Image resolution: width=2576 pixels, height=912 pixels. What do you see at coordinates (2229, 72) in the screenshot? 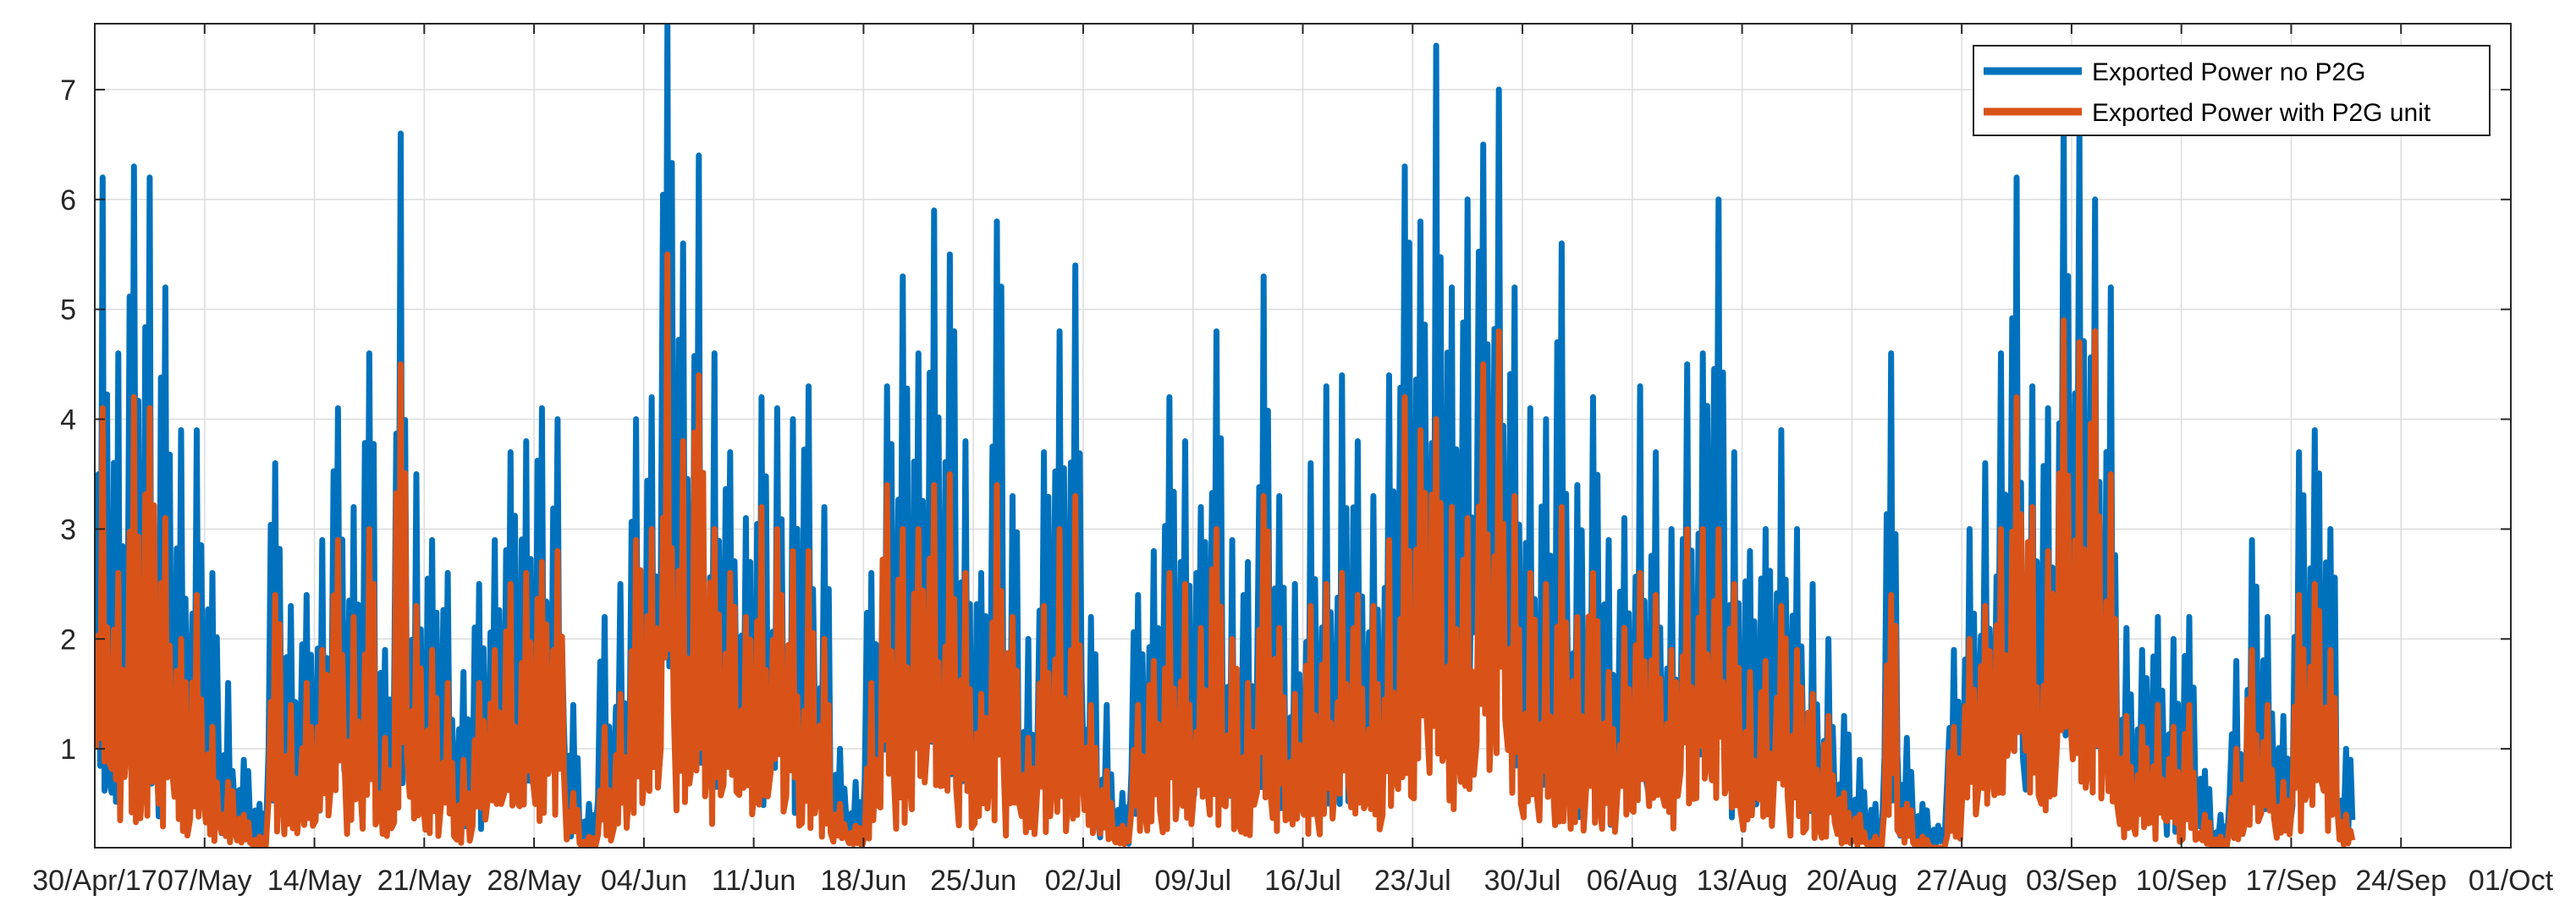
I see `legend-label-no-p2g: Exported Power no P2G` at bounding box center [2229, 72].